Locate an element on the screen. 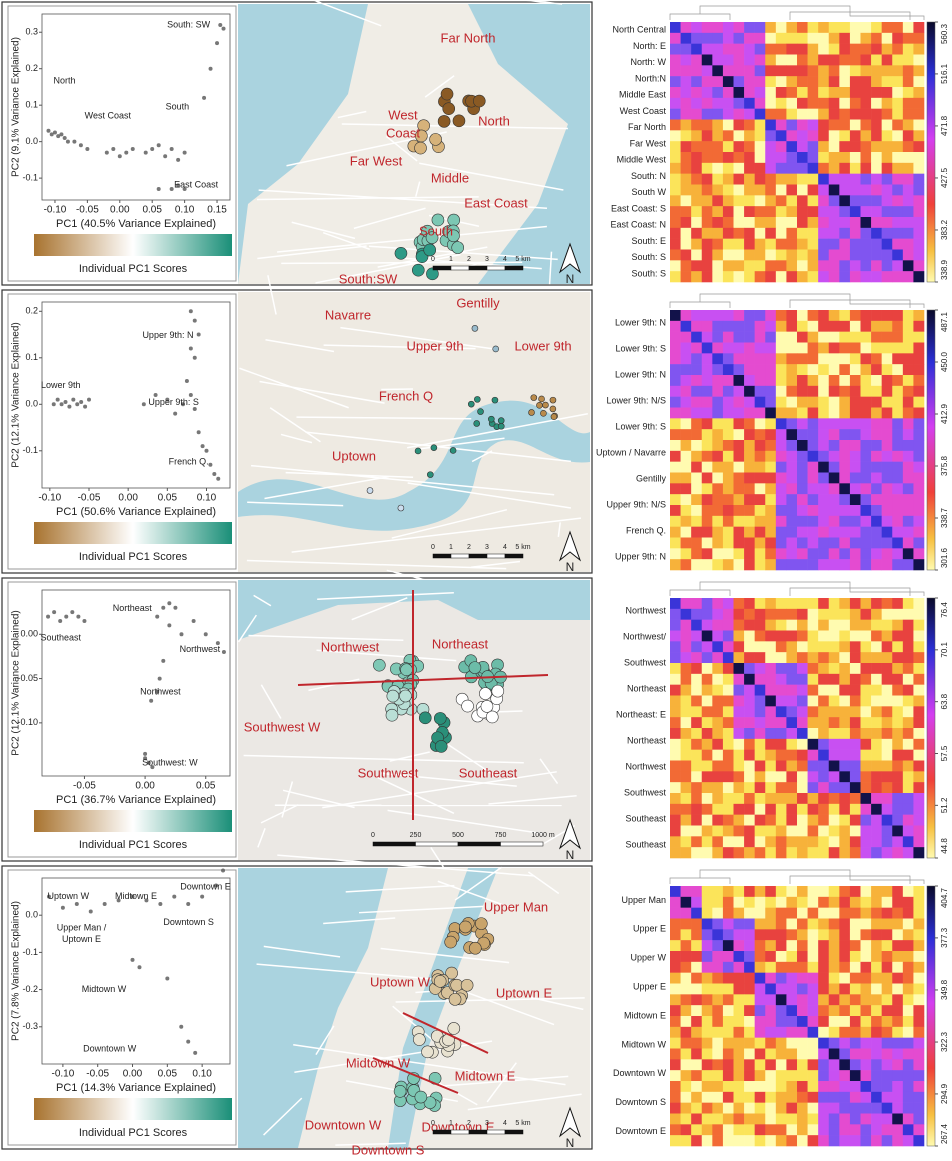 The height and width of the screenshot is (1161, 952). colorbar-label: Individual PC1 Scores is located at coordinates (133, 845).